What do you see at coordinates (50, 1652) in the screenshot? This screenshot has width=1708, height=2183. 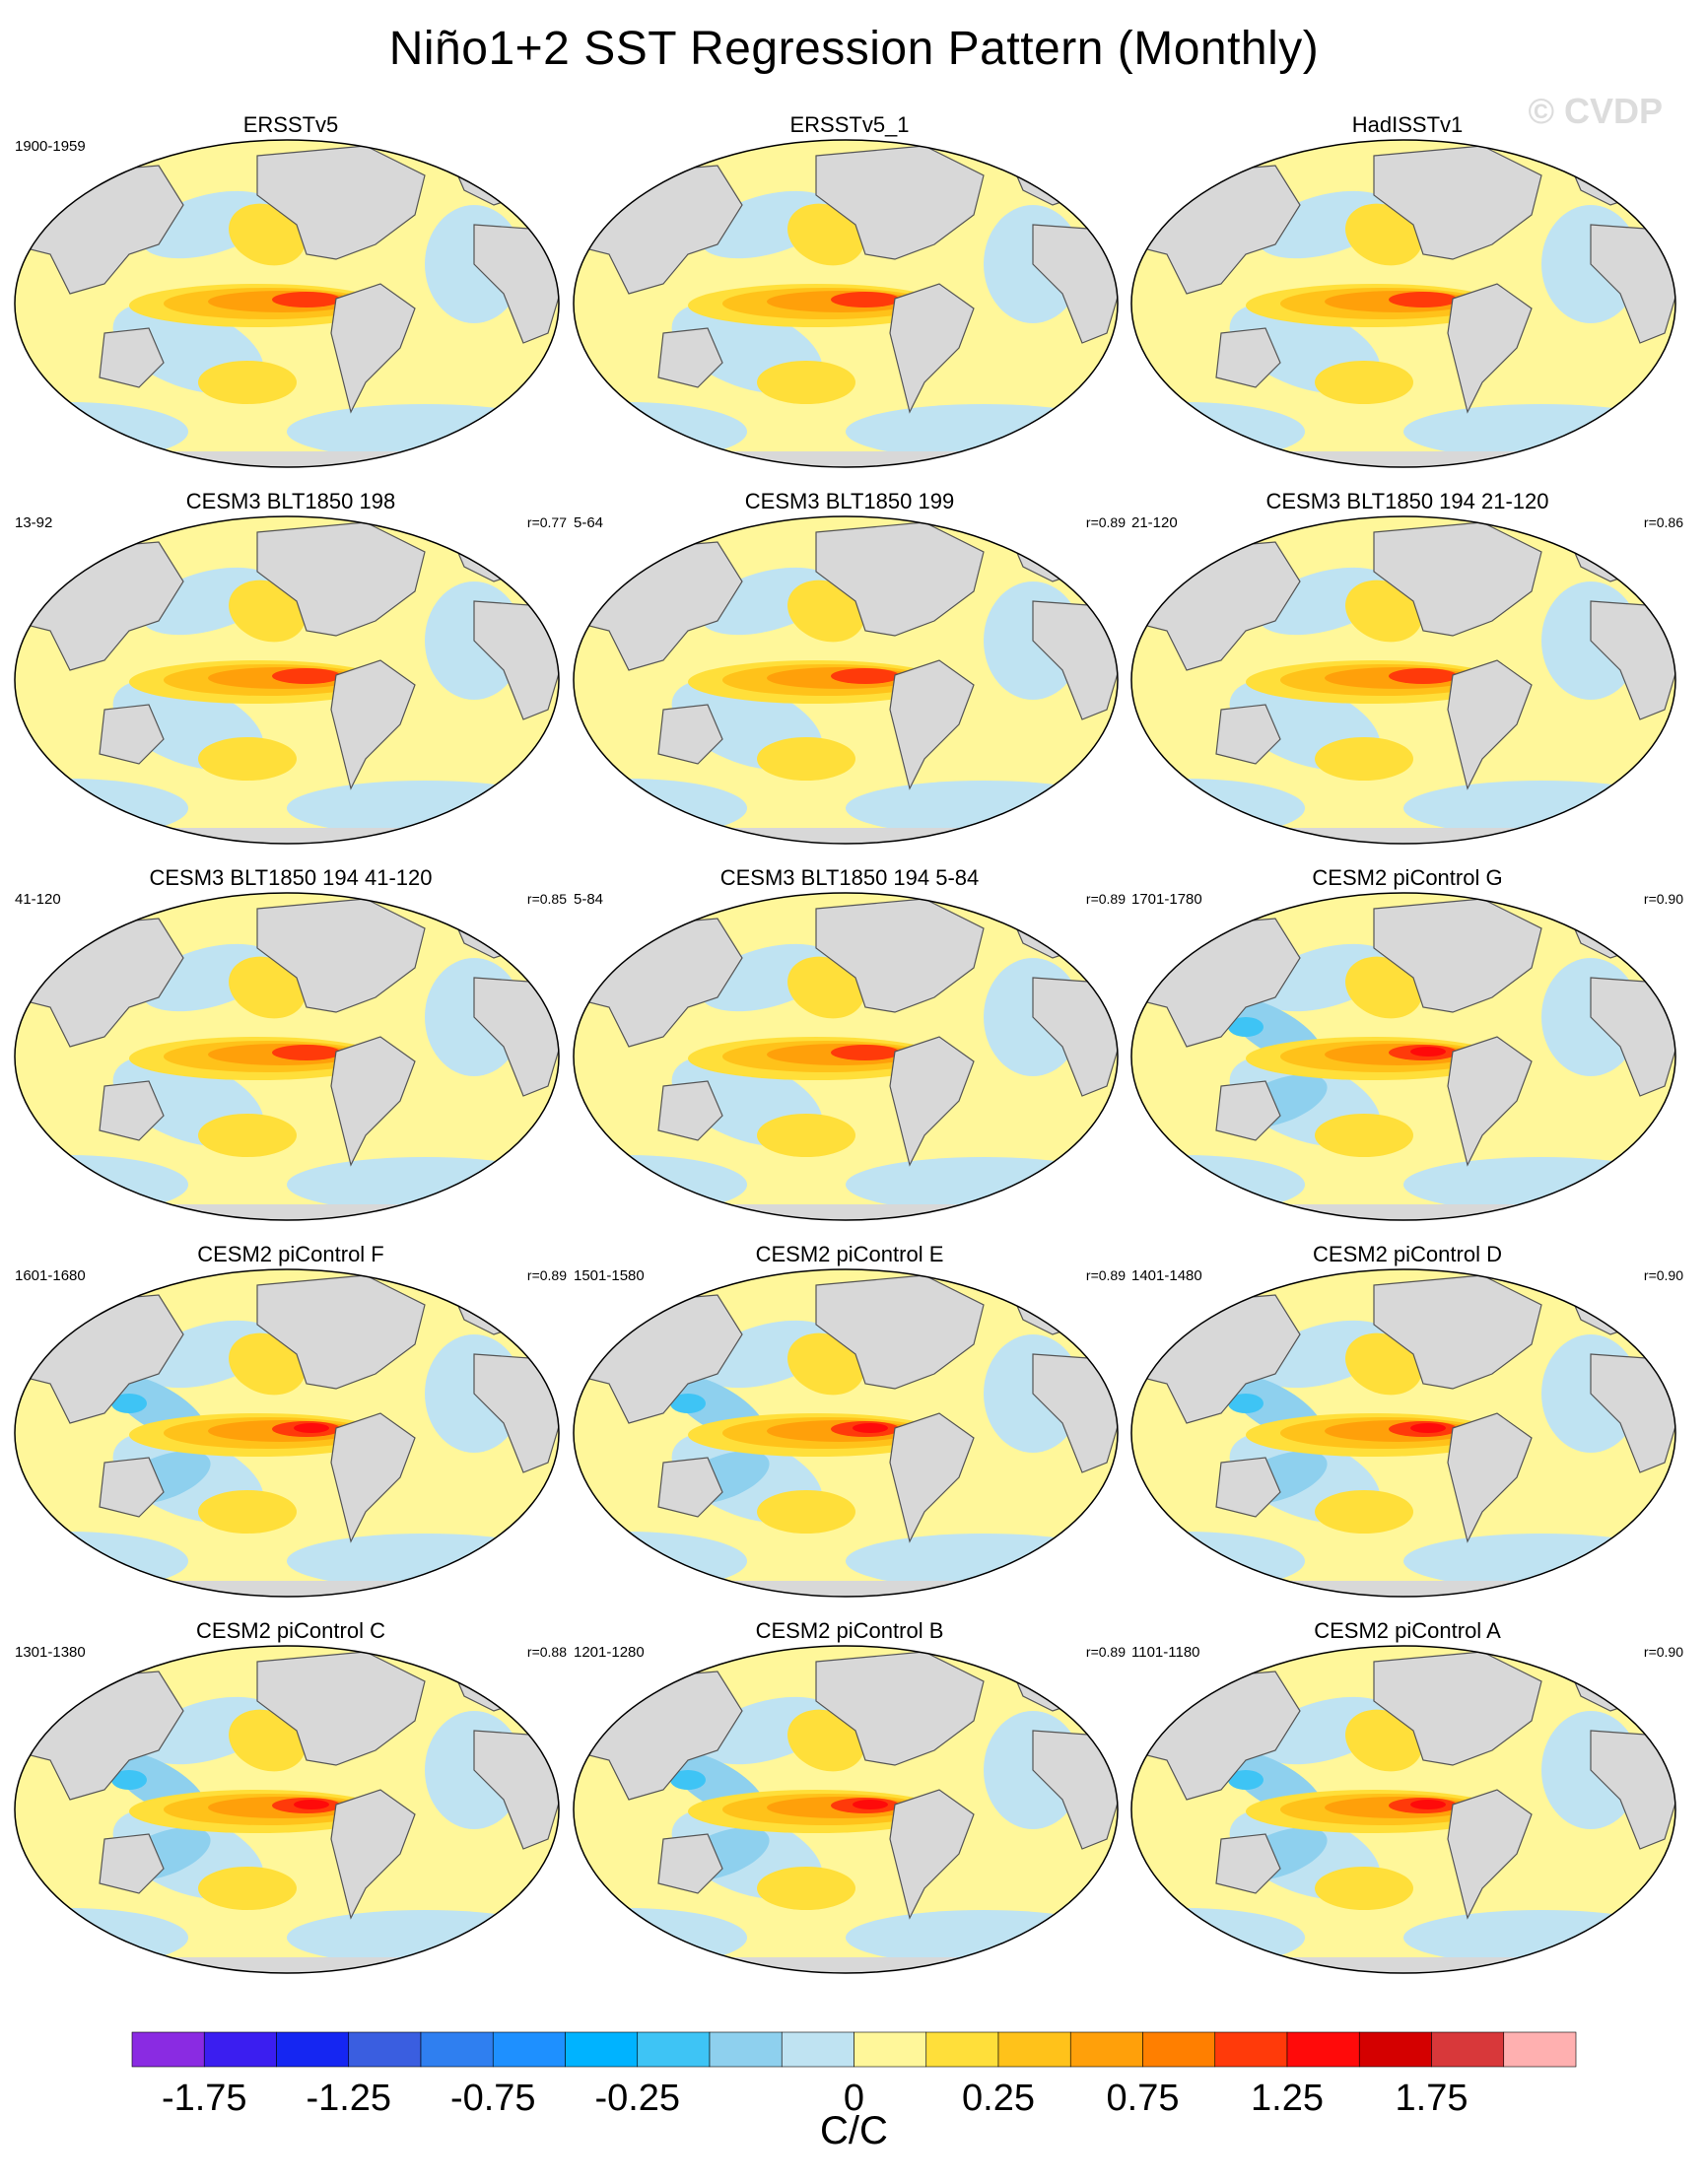 I see `panel-period: 1301-1380` at bounding box center [50, 1652].